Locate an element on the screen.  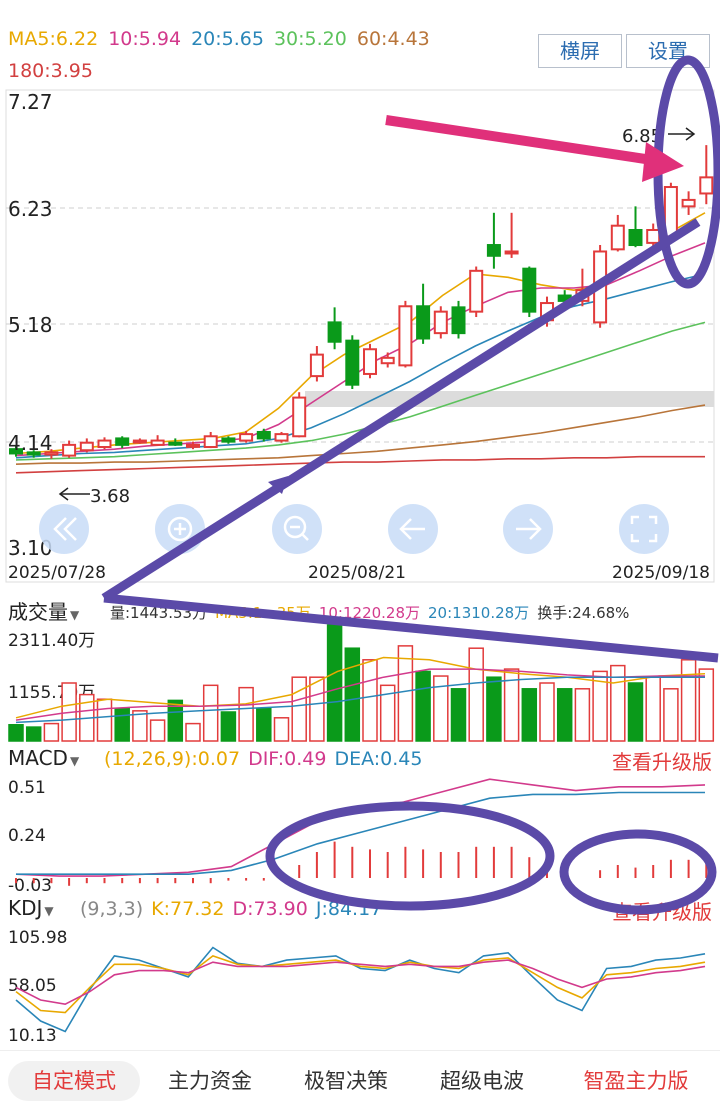
macd-upgrade-link: 查看升级版 is located at coordinates (662, 762).